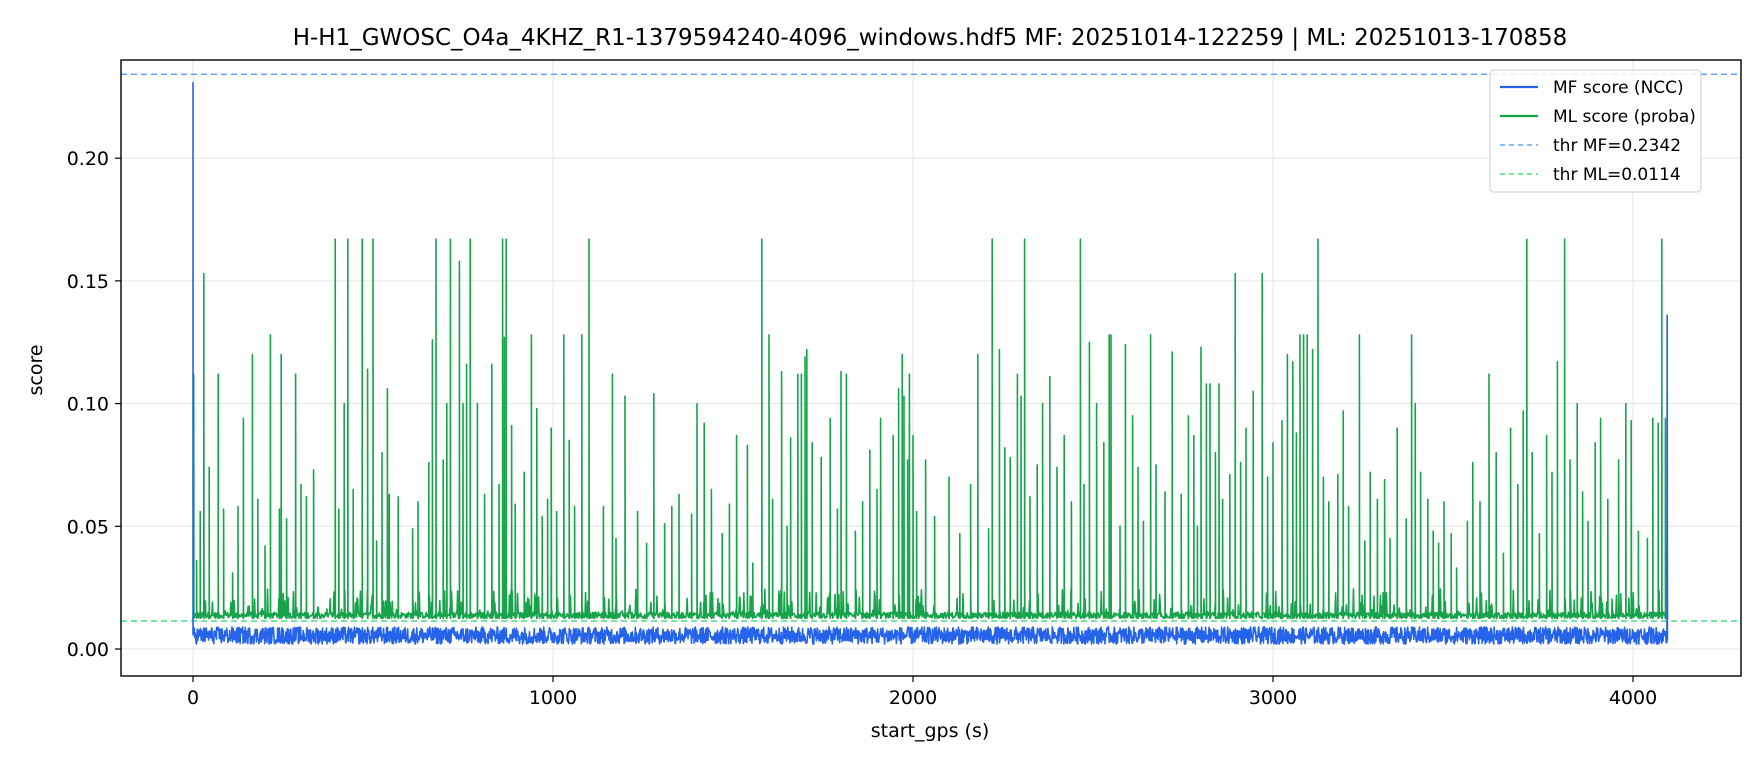 The image size is (1760, 768). Describe the element at coordinates (193, 698) in the screenshot. I see `x-tick-label: 0` at that location.